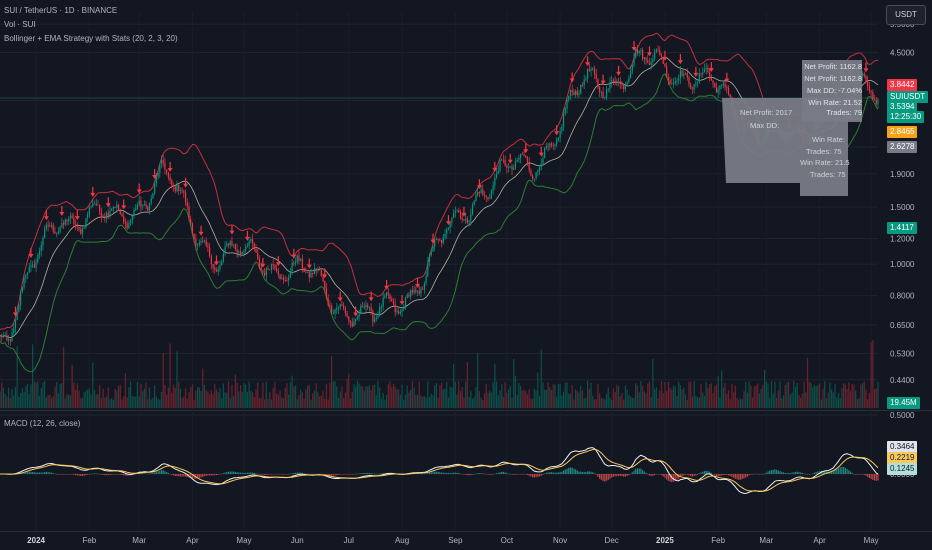  What do you see at coordinates (906, 15) in the screenshot?
I see `currency-button: USDT` at bounding box center [906, 15].